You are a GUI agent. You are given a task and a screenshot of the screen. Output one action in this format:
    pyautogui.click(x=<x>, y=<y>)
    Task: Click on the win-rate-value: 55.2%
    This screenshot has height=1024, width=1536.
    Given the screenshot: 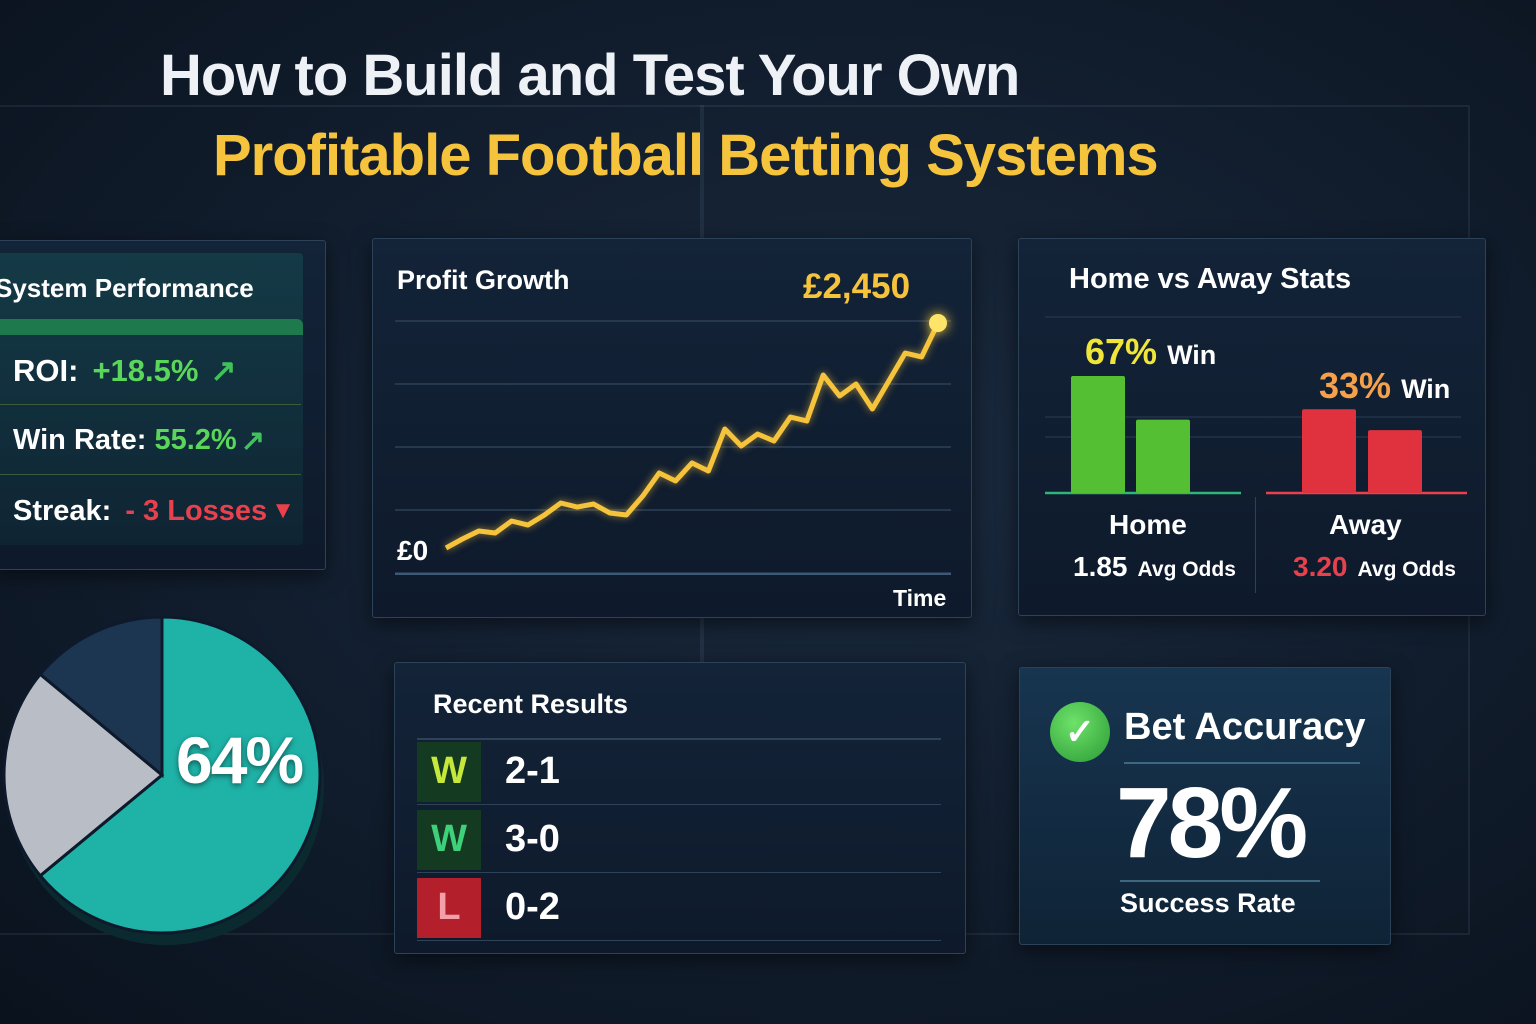 What is the action you would take?
    pyautogui.click(x=195, y=440)
    